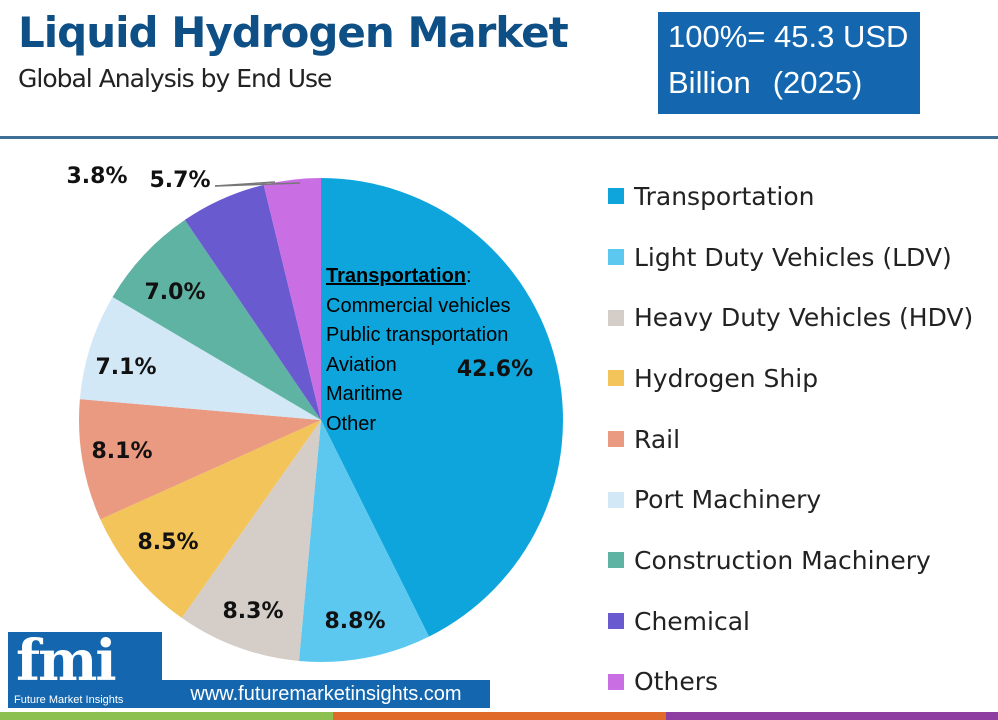 The width and height of the screenshot is (998, 720). I want to click on data-label: 8.1%, so click(121, 451).